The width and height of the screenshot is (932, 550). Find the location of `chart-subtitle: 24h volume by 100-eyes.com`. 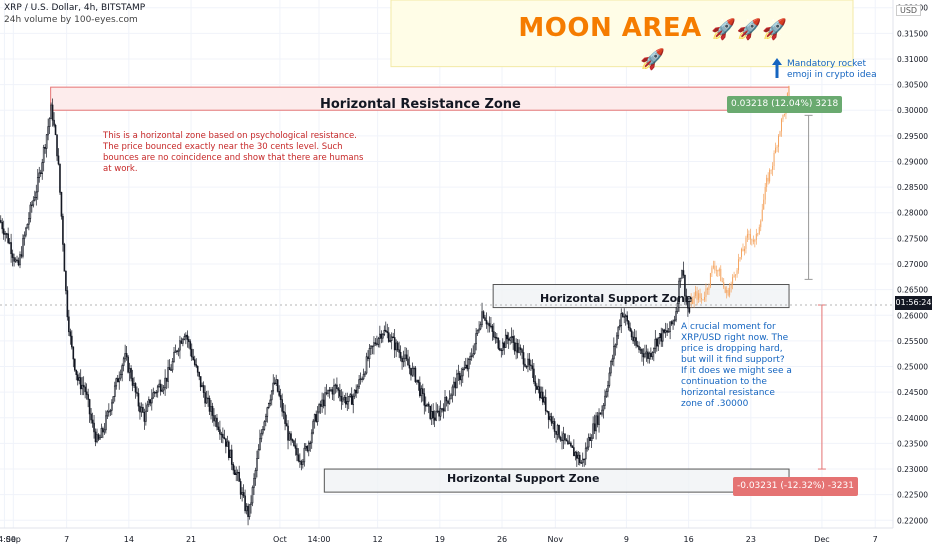

chart-subtitle: 24h volume by 100-eyes.com is located at coordinates (71, 20).